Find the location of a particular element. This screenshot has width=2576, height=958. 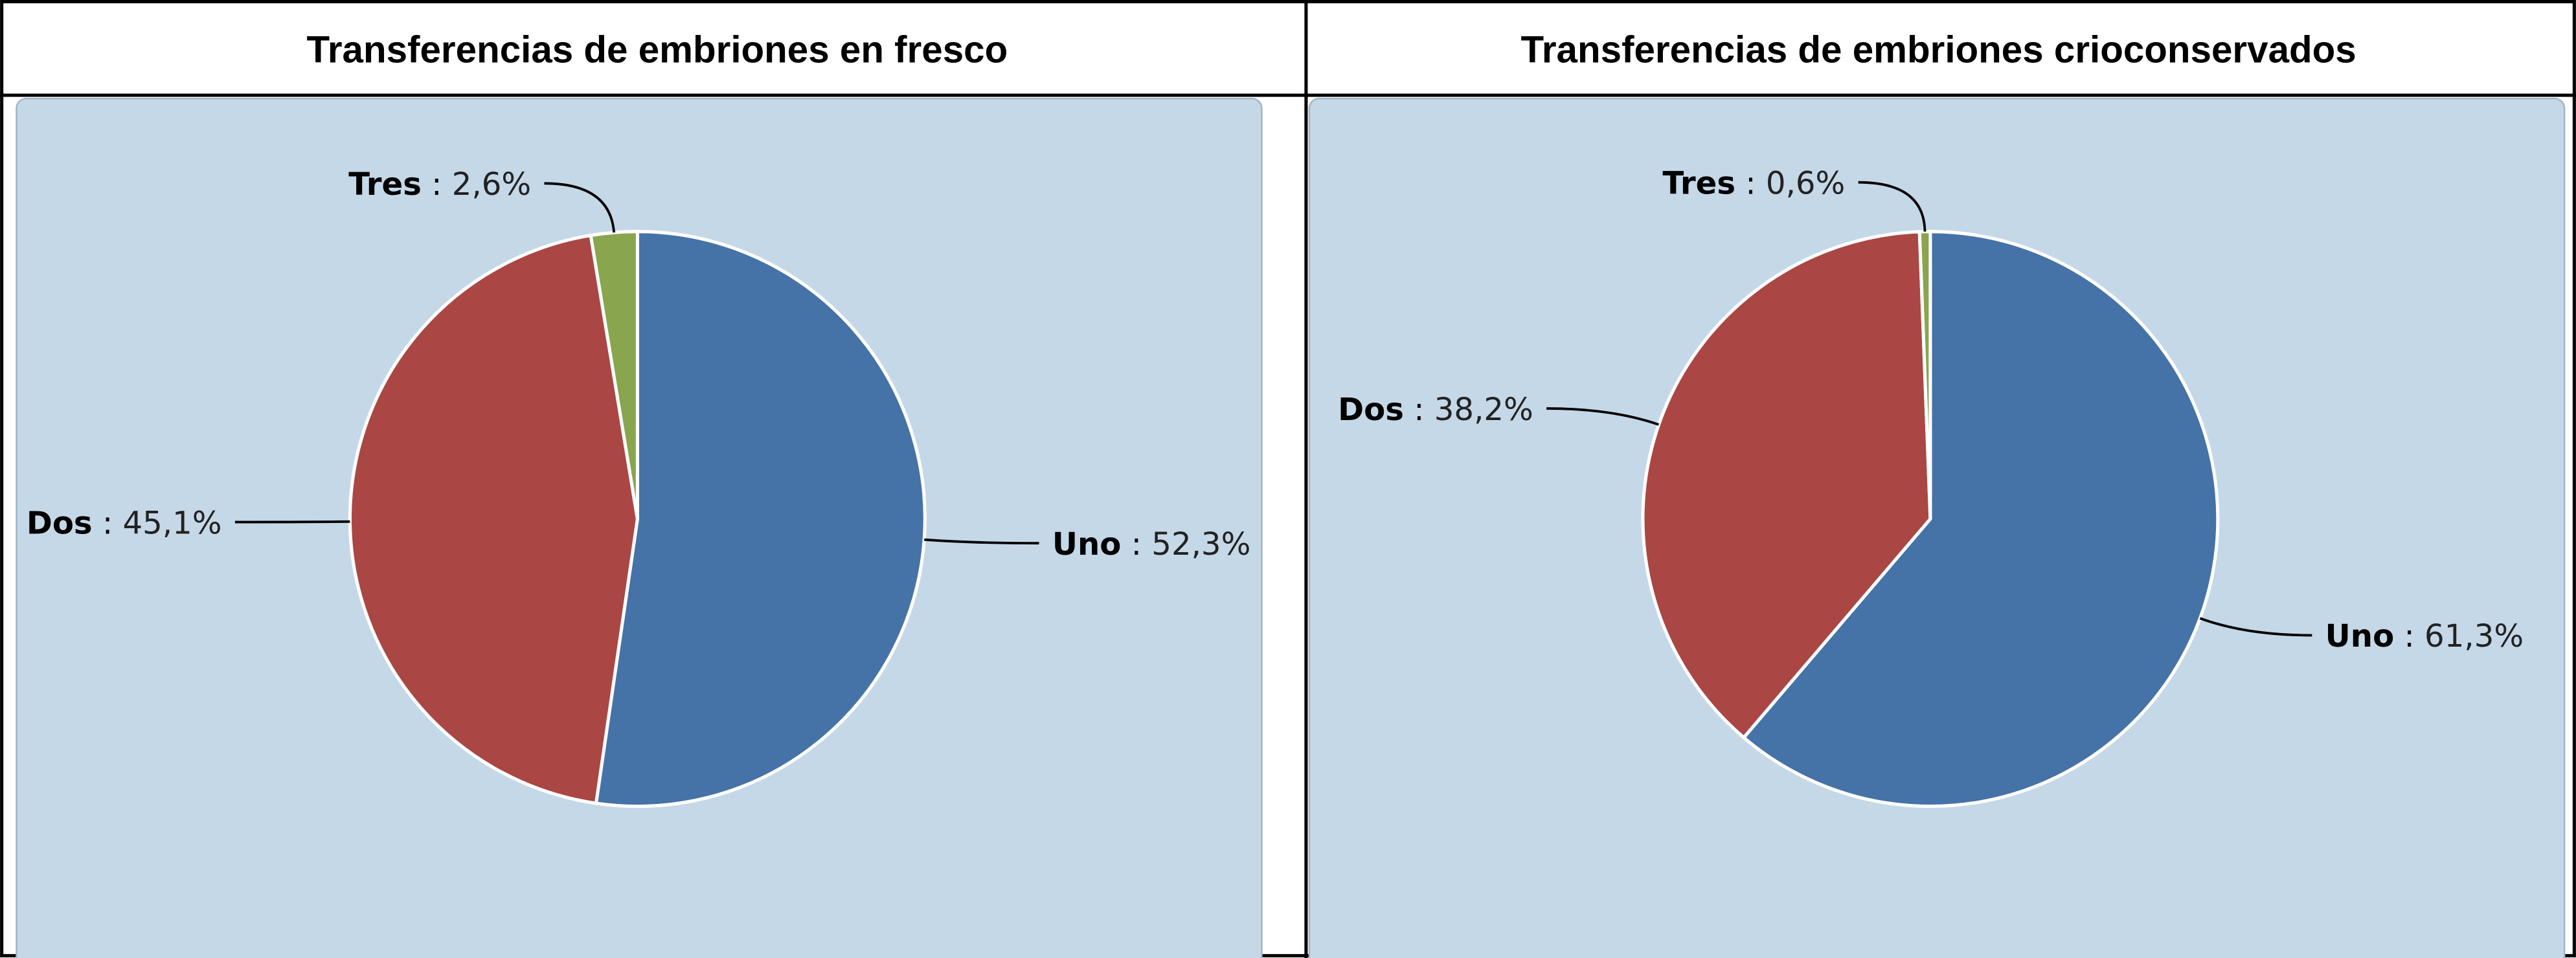

label-part: 45,1% is located at coordinates (172, 523).